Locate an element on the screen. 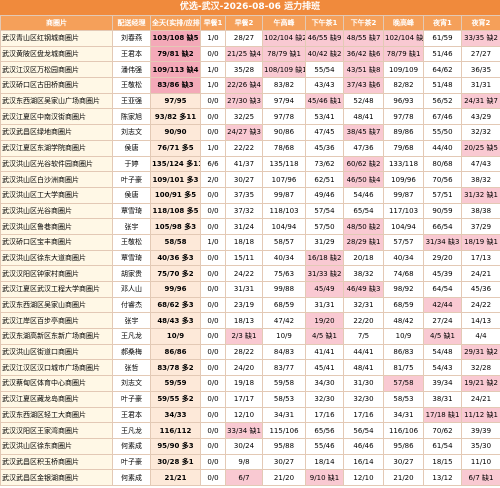 This screenshot has width=500, height=488. manager-cell: 郝桑梅 is located at coordinates (131, 352).